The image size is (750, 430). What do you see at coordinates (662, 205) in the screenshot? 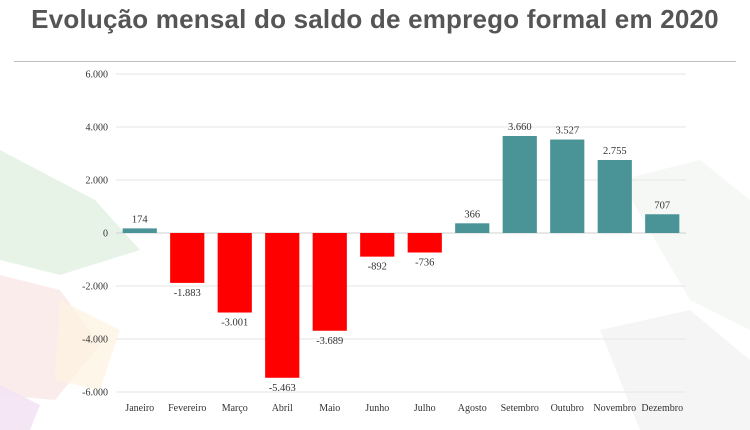
I see `data-label: 707` at bounding box center [662, 205].